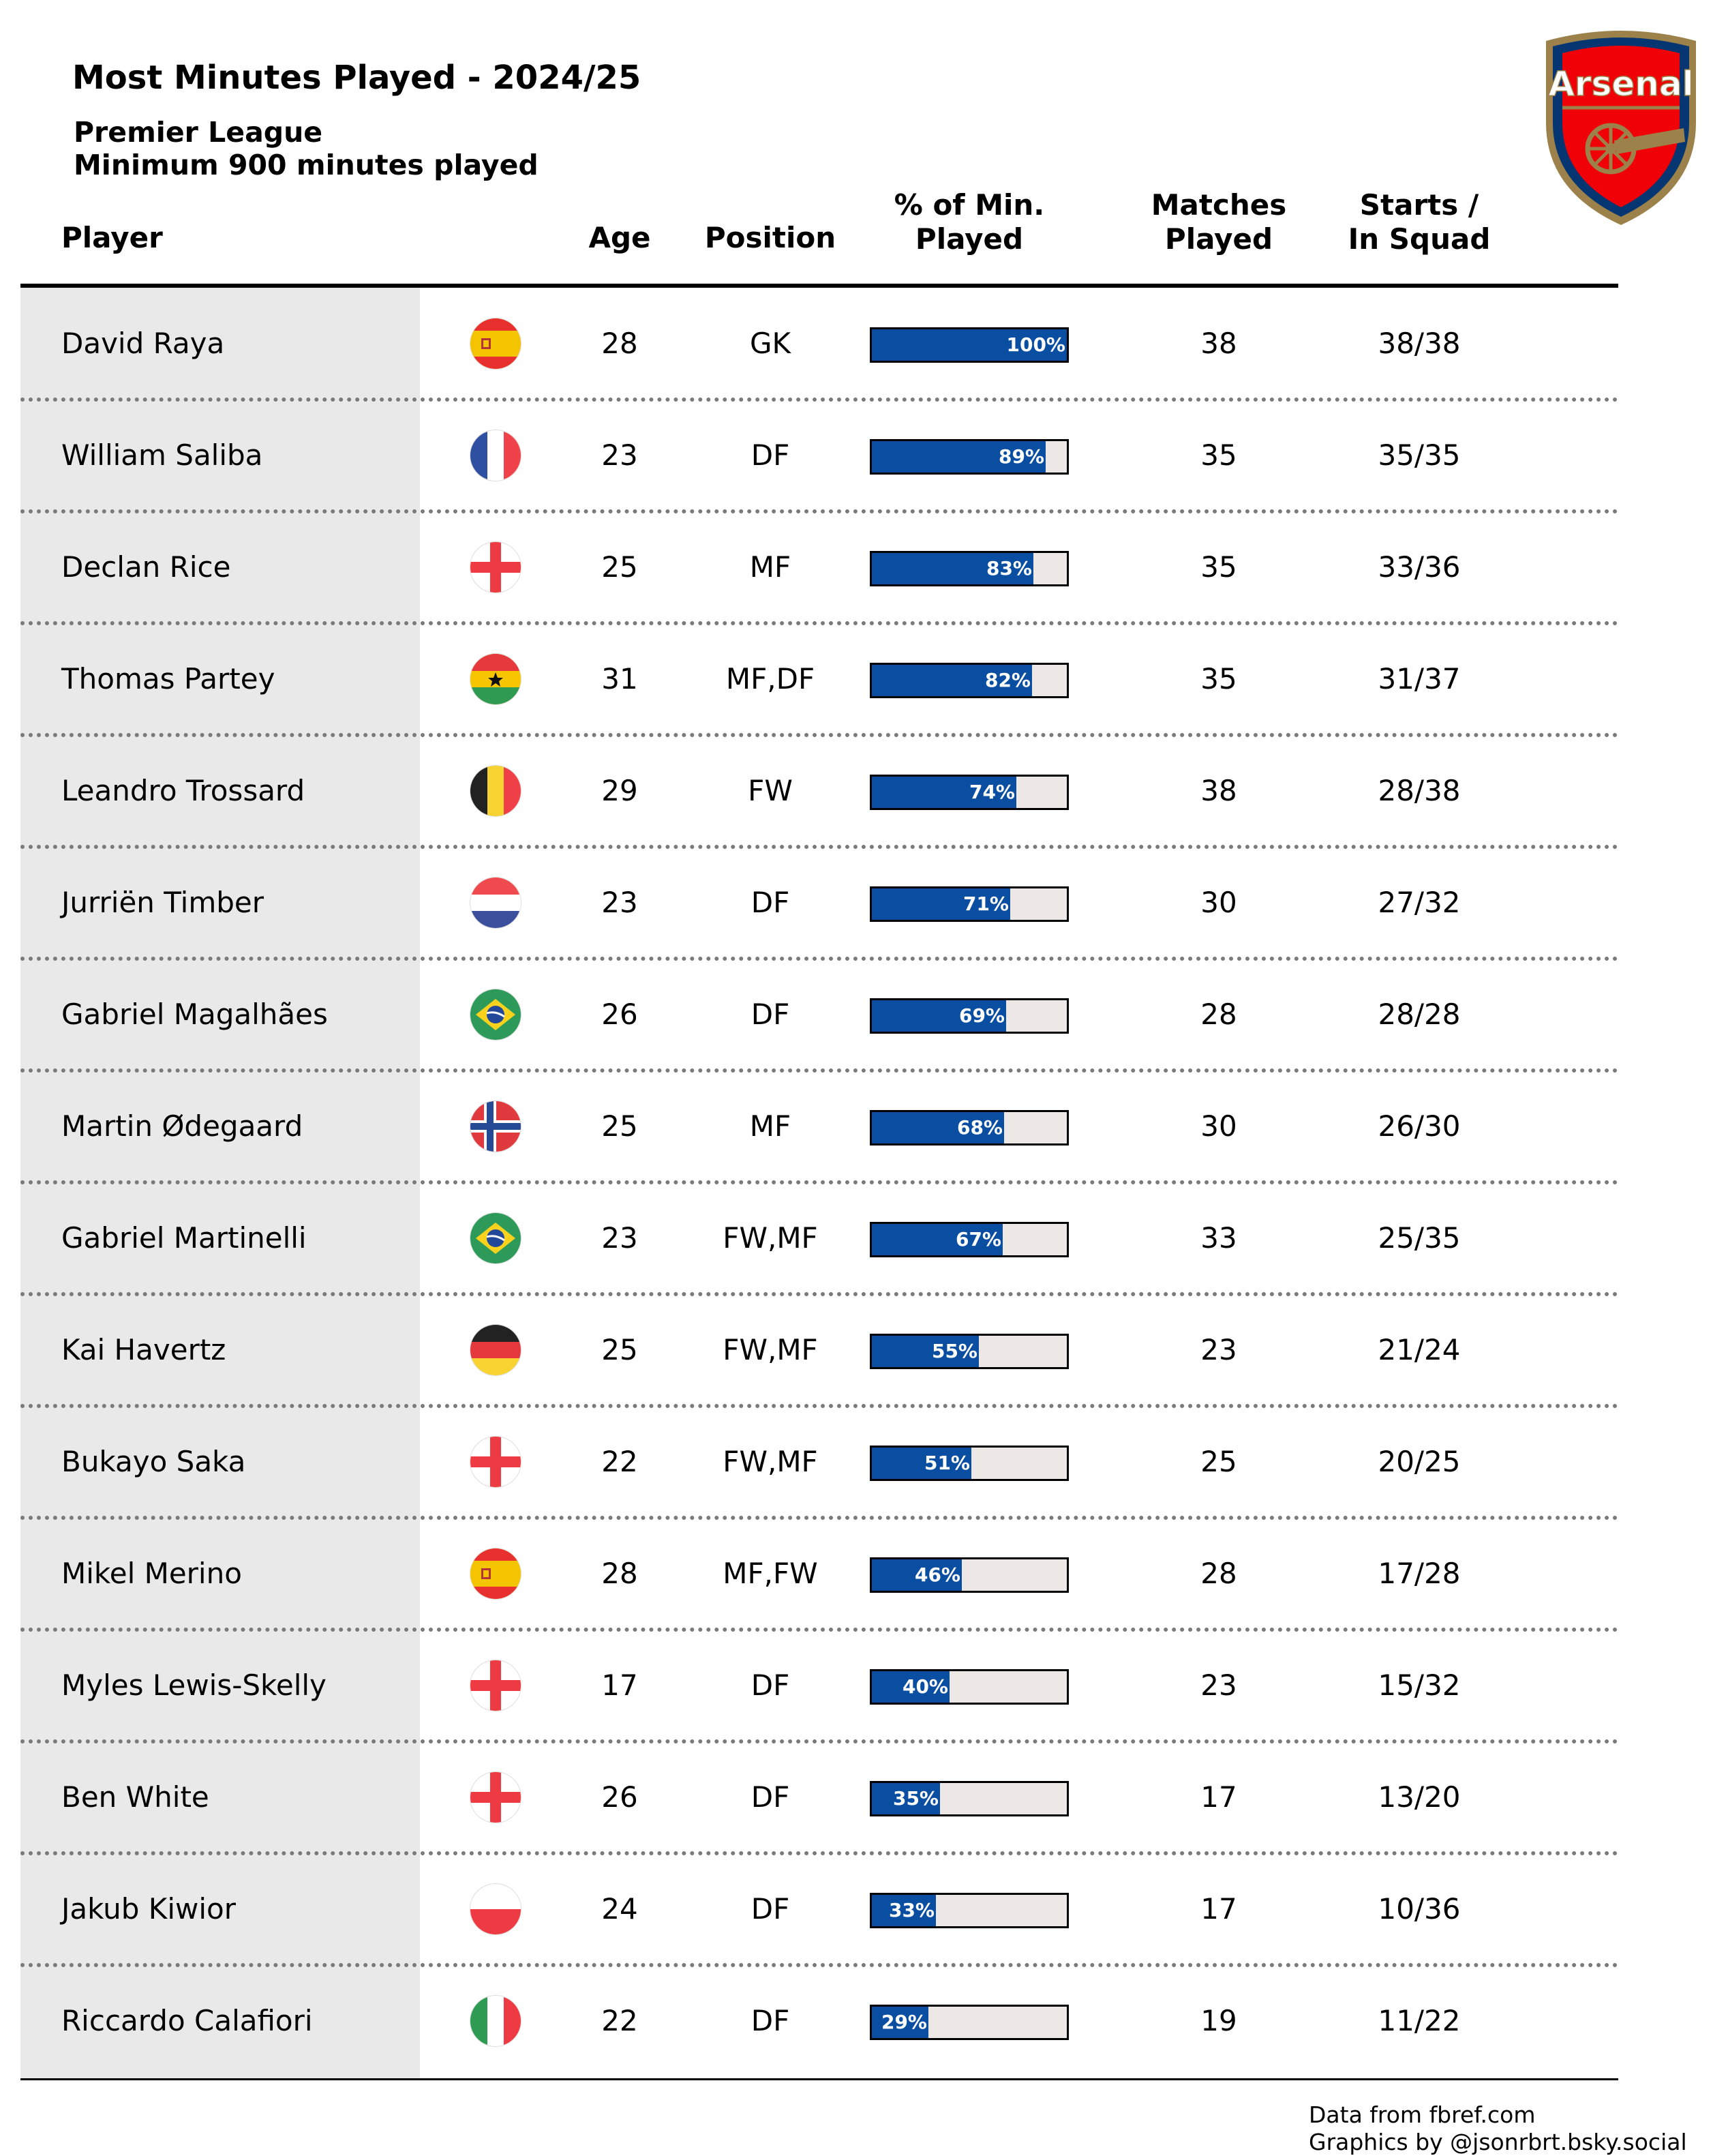 The height and width of the screenshot is (2156, 1728). Describe the element at coordinates (1422, 2115) in the screenshot. I see `footer-source: Data from fbref.com` at that location.